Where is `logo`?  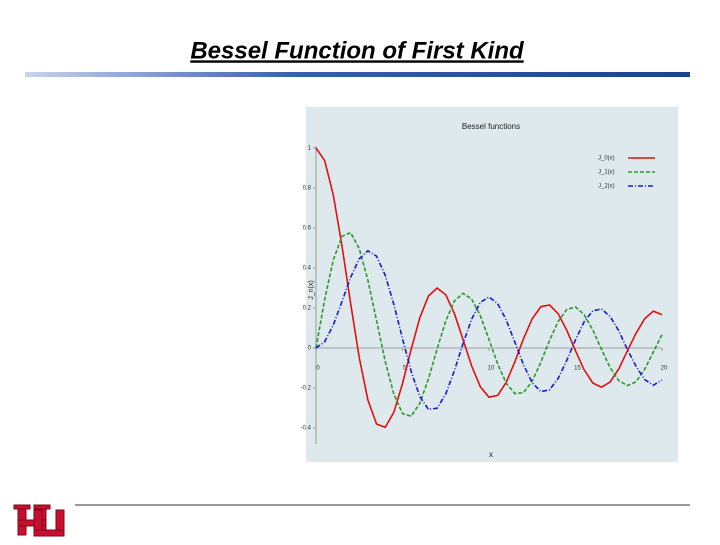 logo is located at coordinates (39, 520).